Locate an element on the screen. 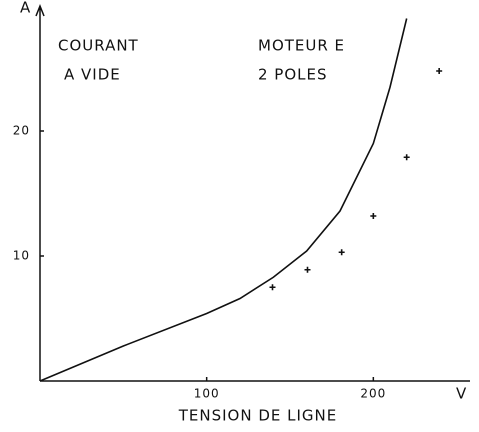 This screenshot has width=479, height=432. annotation: COURANT is located at coordinates (98, 46).